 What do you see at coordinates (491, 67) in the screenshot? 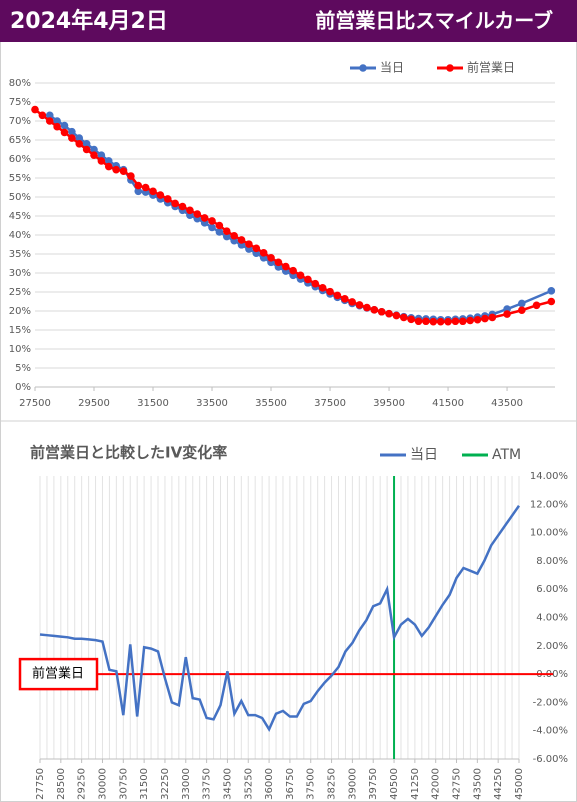
I see `legend-label: 前営業日` at bounding box center [491, 67].